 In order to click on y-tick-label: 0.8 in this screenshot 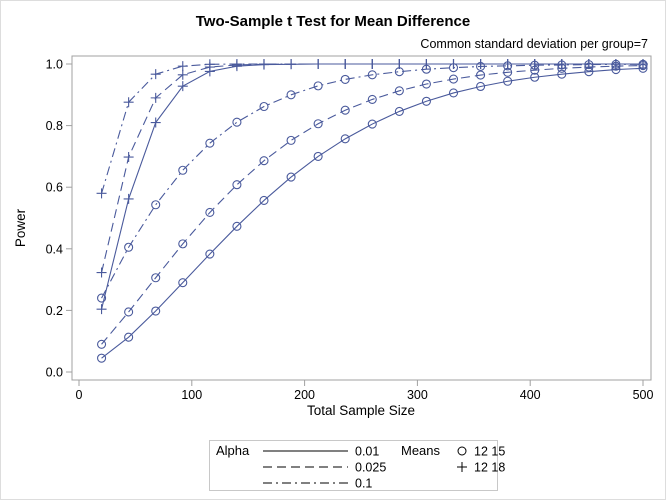, I will do `click(54, 126)`.